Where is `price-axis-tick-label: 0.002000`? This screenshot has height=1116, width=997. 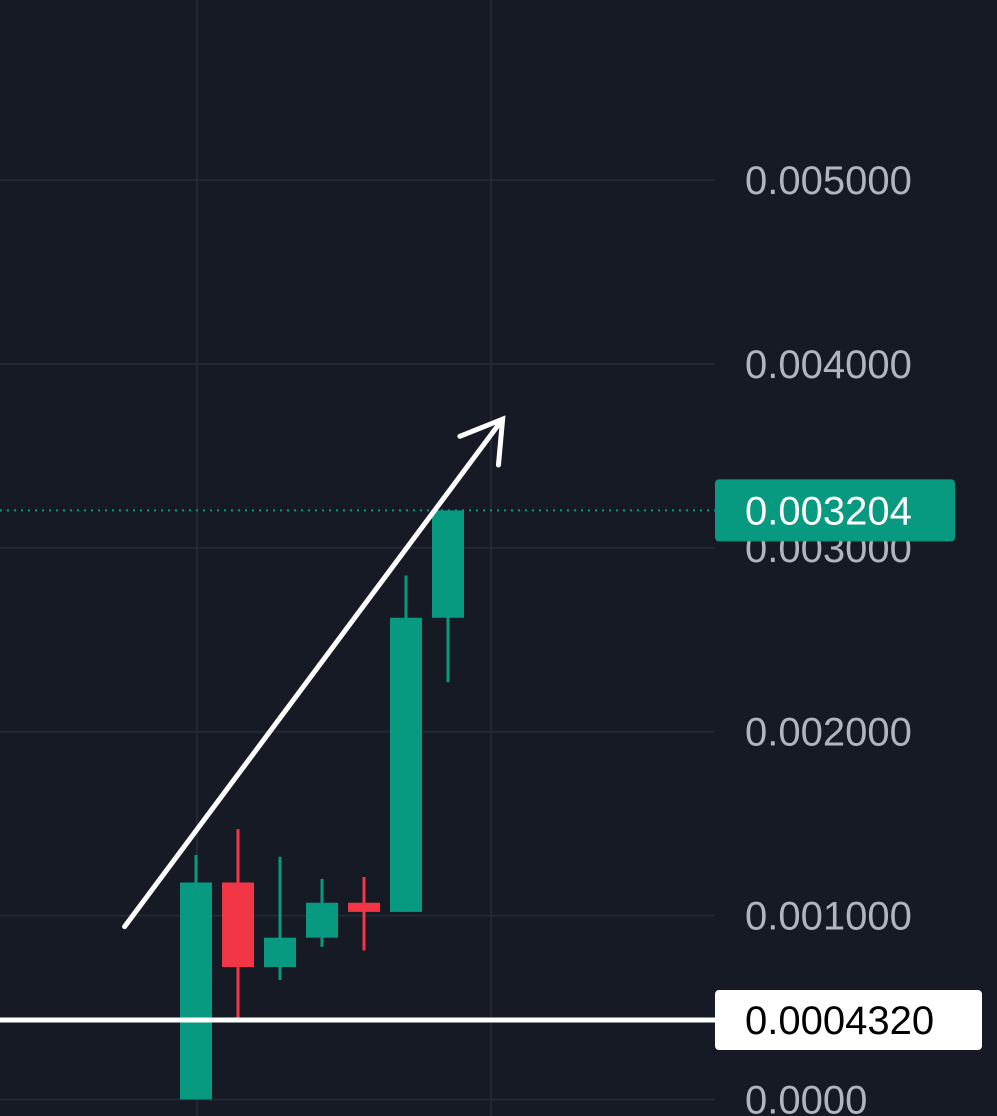
price-axis-tick-label: 0.002000 is located at coordinates (828, 733).